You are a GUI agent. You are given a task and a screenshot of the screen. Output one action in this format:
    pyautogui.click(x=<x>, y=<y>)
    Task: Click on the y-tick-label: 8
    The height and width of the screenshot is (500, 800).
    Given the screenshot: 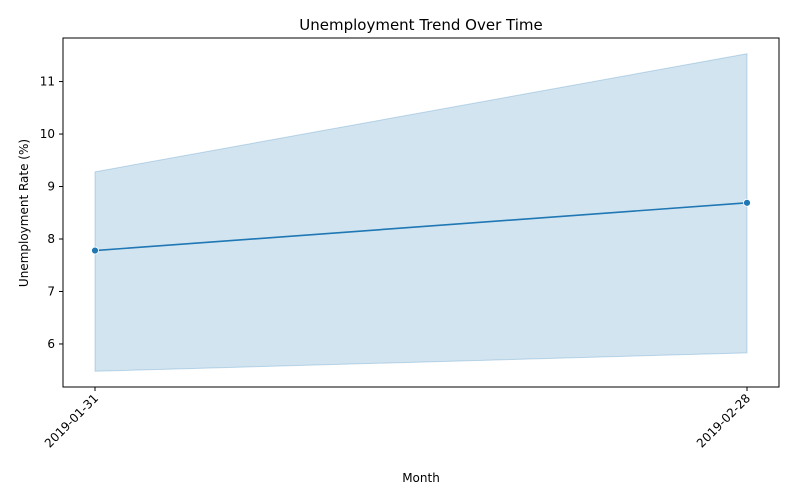 What is the action you would take?
    pyautogui.click(x=51, y=239)
    